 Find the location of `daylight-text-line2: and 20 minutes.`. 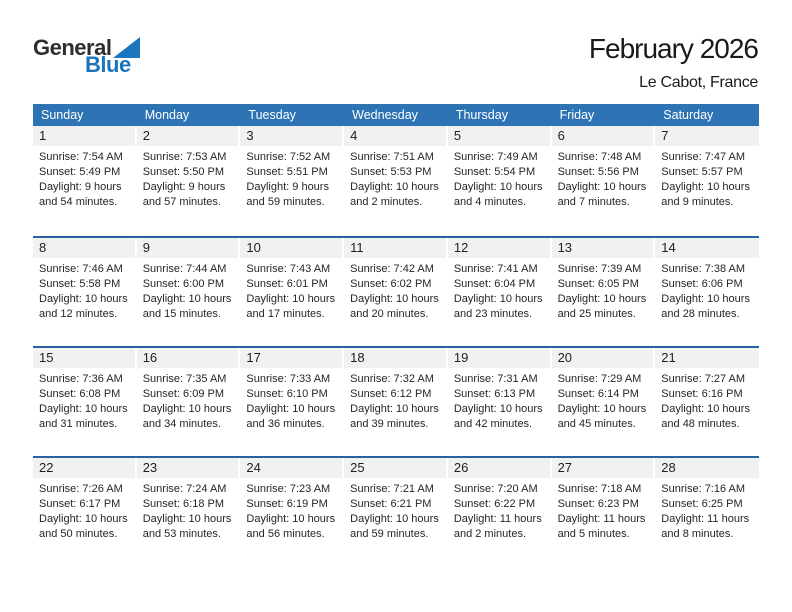

daylight-text-line2: and 20 minutes. is located at coordinates (389, 314).